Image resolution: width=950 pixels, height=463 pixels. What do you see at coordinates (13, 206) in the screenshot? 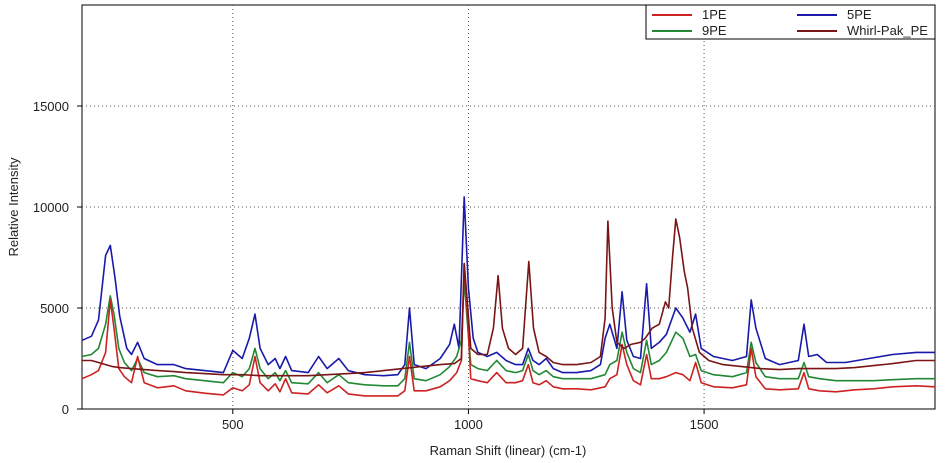
I see `y-axis-label: Relative Intensity` at bounding box center [13, 206].